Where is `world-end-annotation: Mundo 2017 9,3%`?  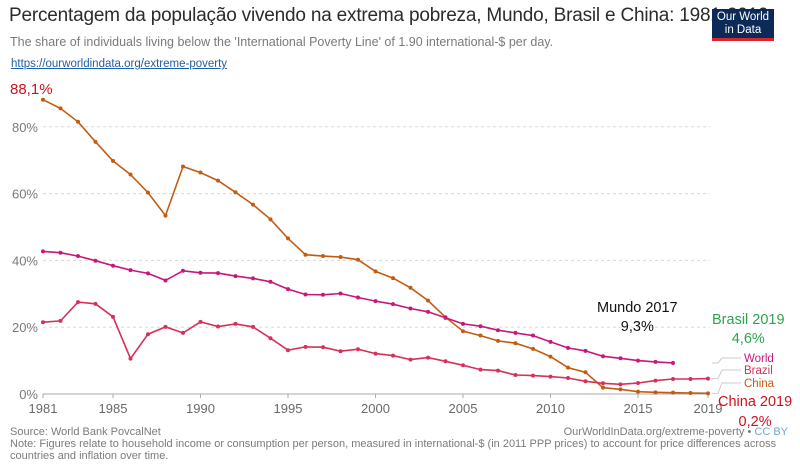
world-end-annotation: Mundo 2017 9,3% is located at coordinates (637, 318).